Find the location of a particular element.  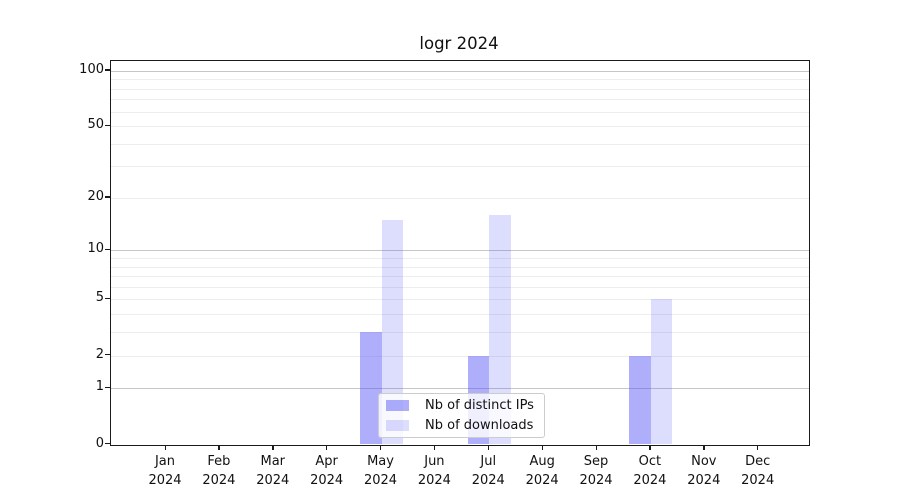

x-axis-tick-label: Sep 2024 is located at coordinates (596, 471).